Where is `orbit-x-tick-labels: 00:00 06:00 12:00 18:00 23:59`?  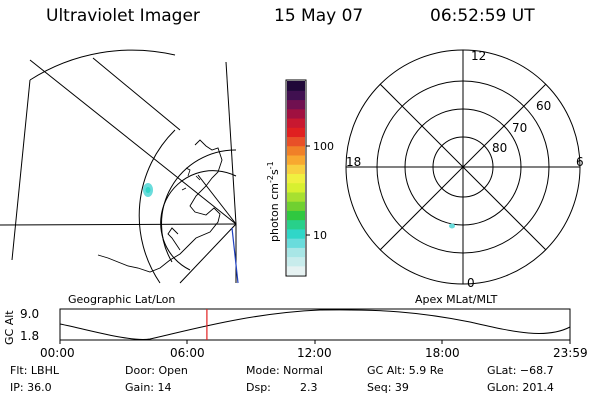 orbit-x-tick-labels: 00:00 06:00 12:00 18:00 23:59 is located at coordinates (314, 353).